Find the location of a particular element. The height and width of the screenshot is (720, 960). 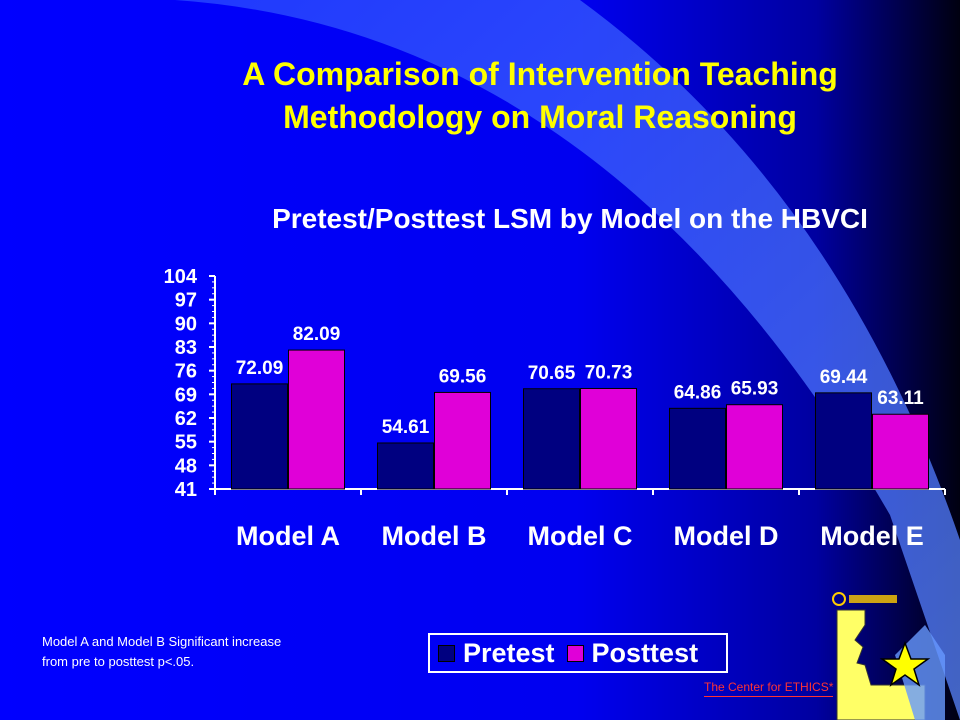

legend-item-pretest: Pretest is located at coordinates (496, 653).